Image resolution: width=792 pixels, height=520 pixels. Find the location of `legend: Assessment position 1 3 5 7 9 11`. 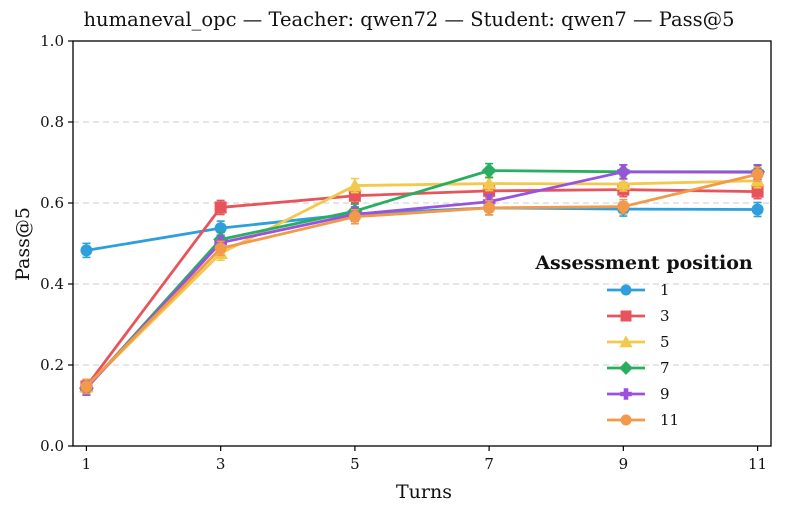

legend: Assessment position 1 3 5 7 9 11 is located at coordinates (643, 340).